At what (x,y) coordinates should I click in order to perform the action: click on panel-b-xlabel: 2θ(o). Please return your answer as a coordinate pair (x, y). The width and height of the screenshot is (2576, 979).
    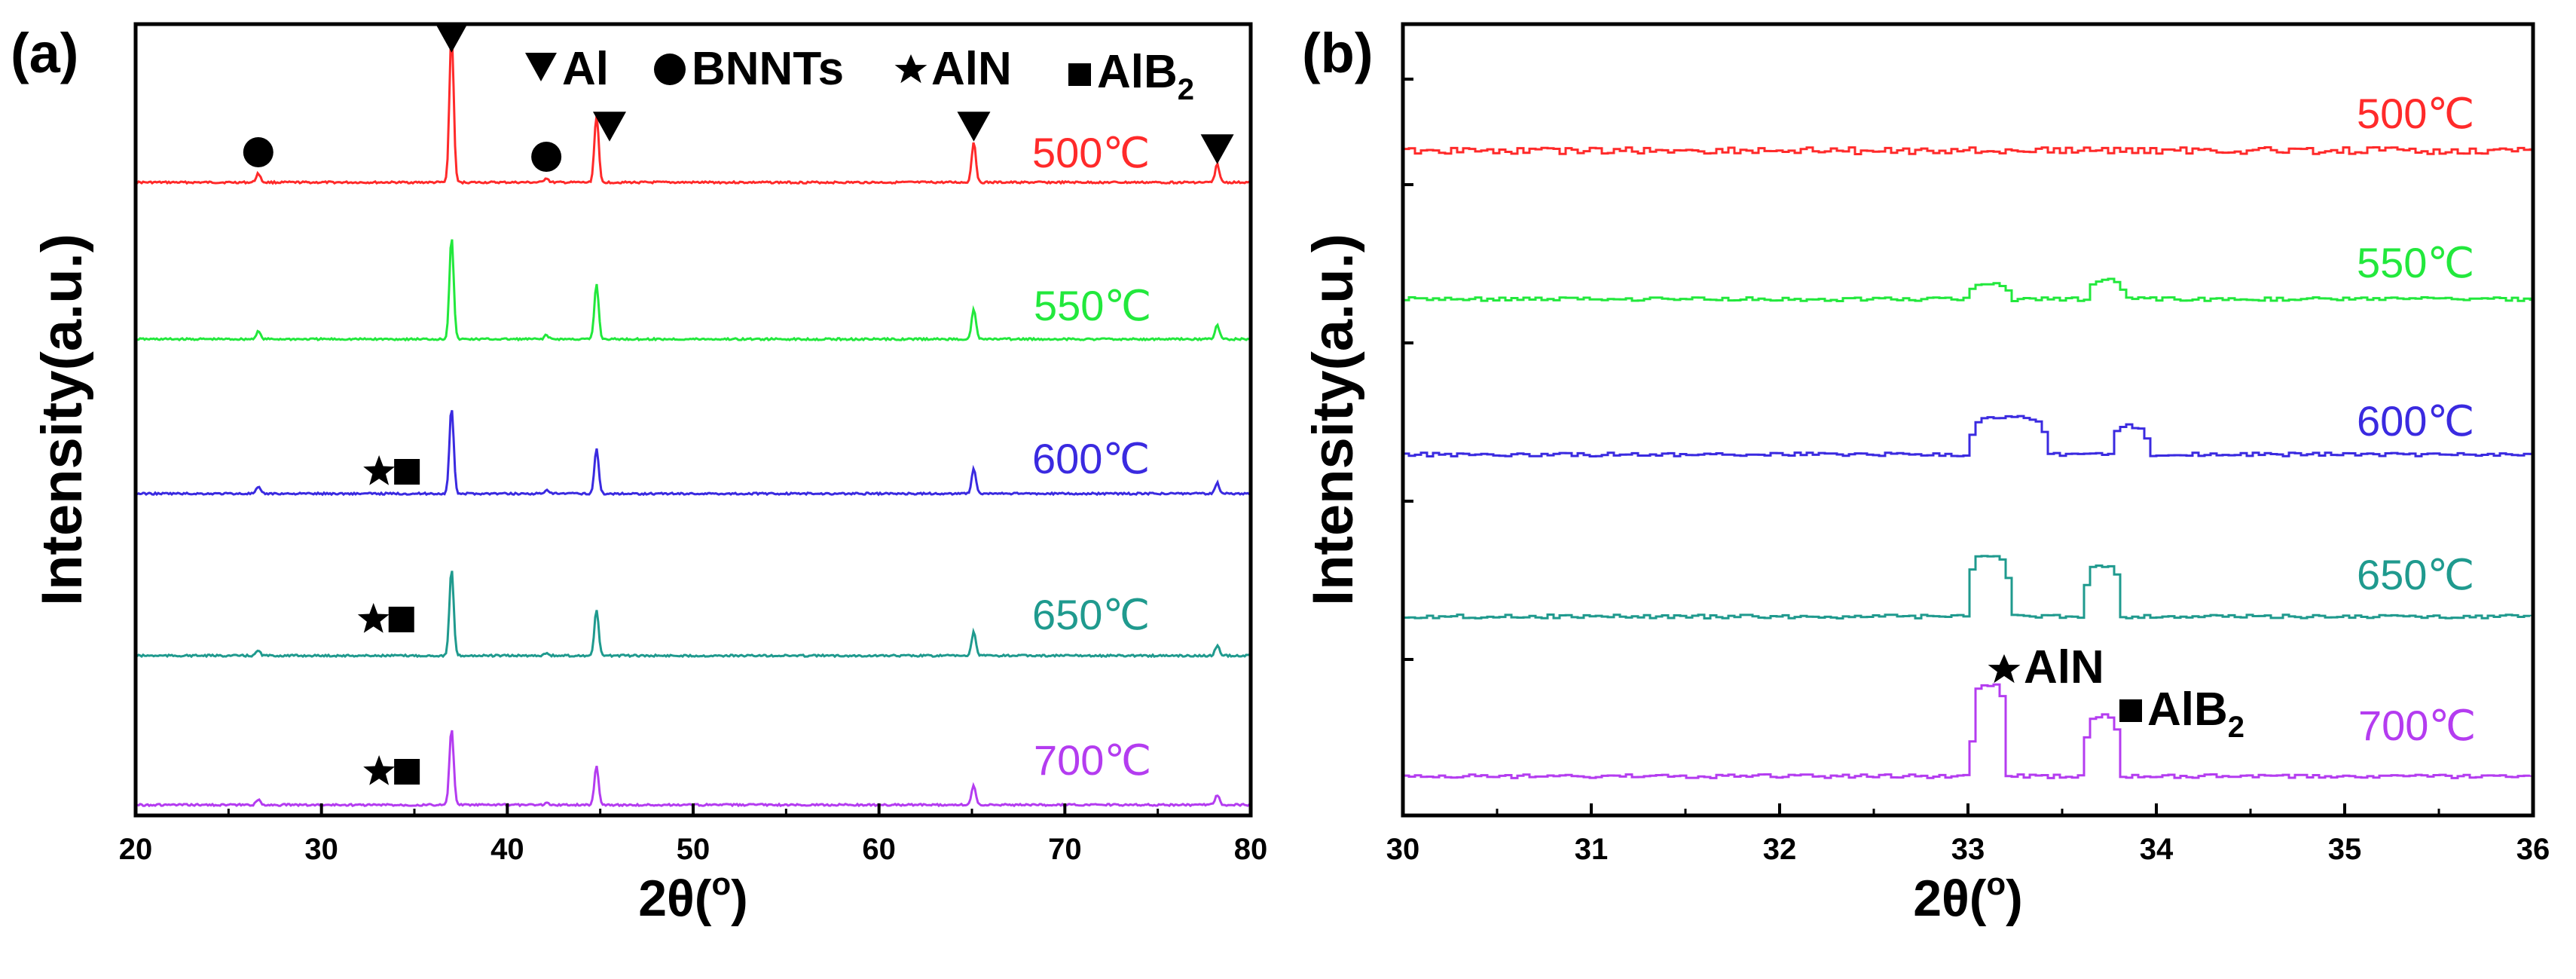
    Looking at the image, I should click on (1968, 896).